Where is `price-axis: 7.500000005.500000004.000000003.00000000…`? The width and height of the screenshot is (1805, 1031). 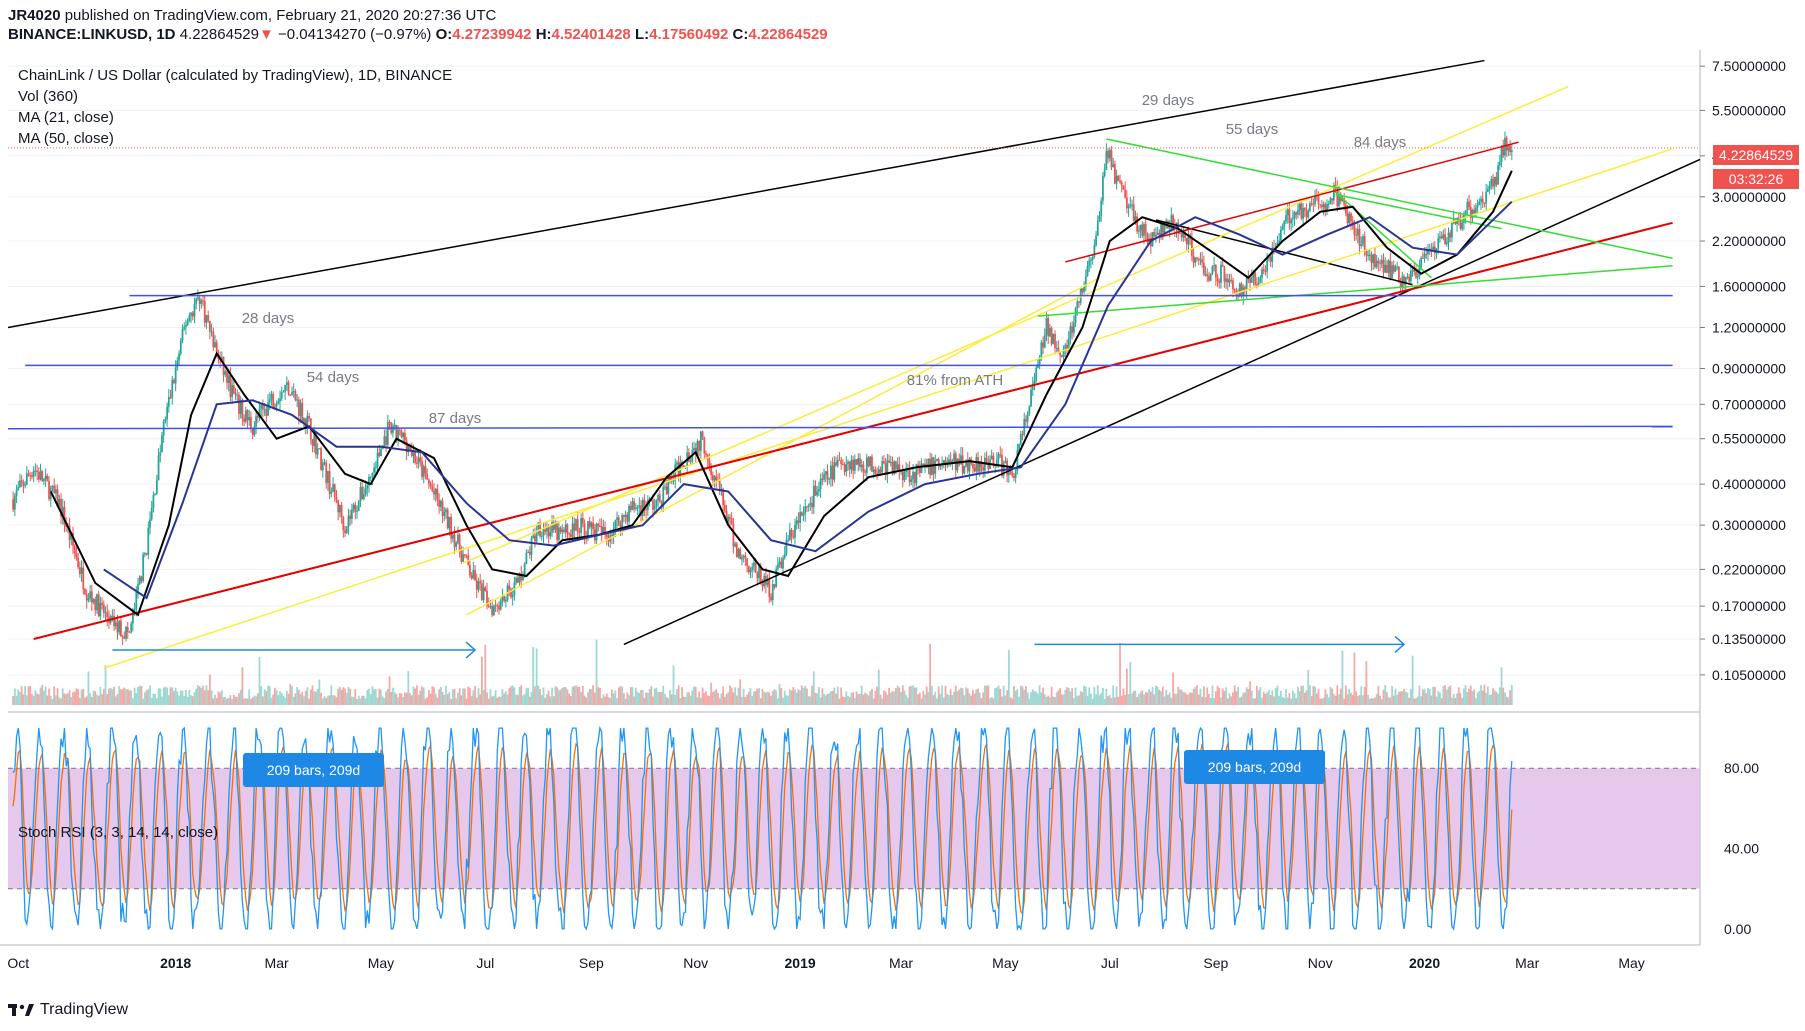 price-axis: 7.500000005.500000004.000000003.00000000… is located at coordinates (1743, 497).